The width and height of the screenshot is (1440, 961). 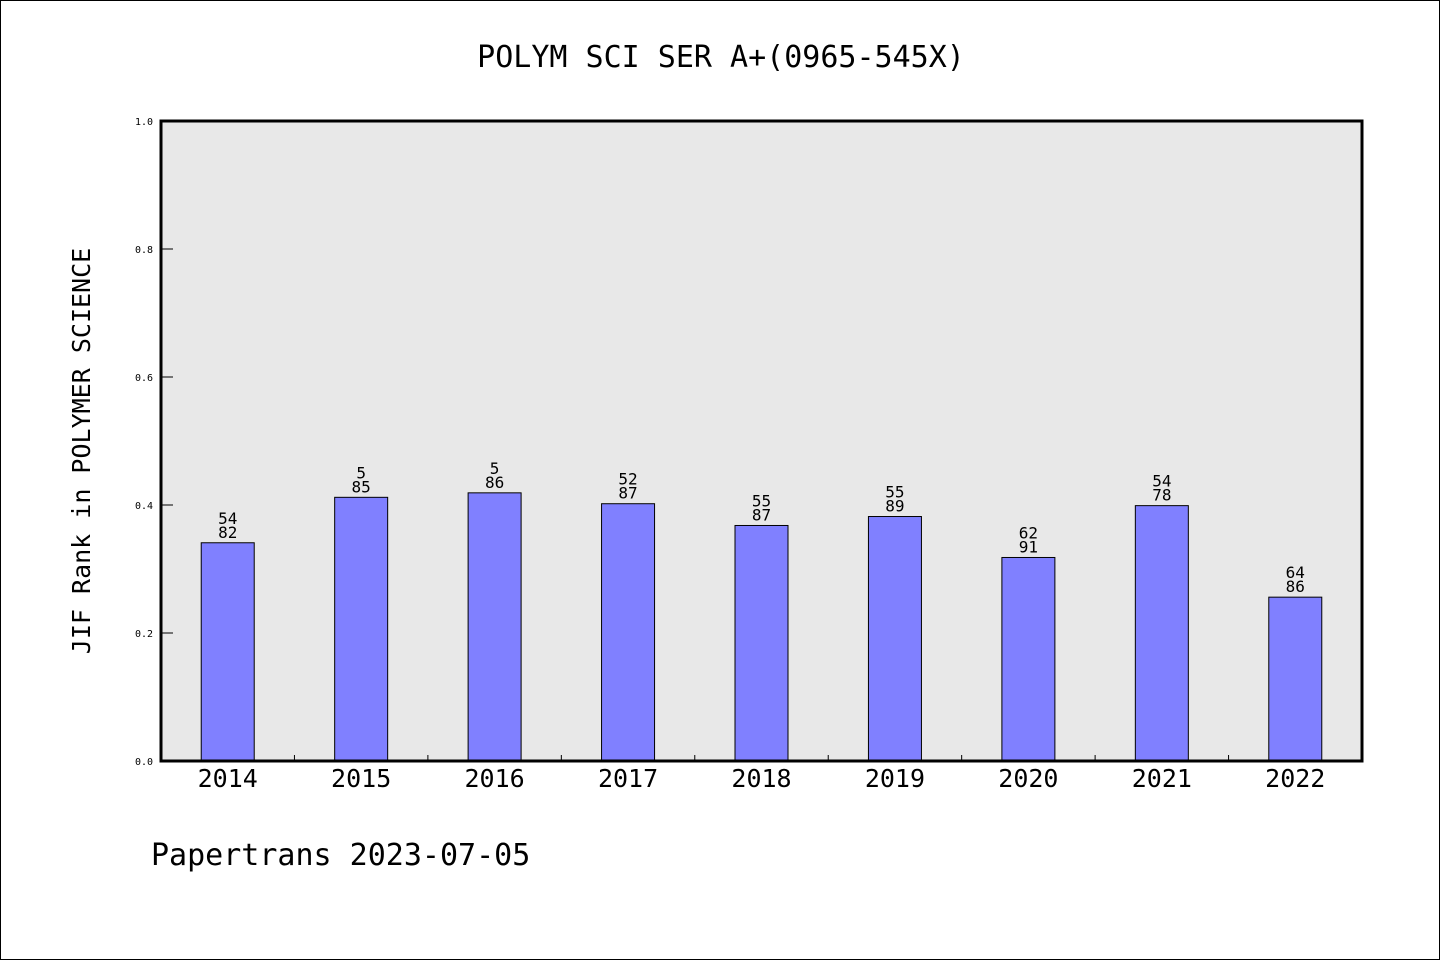 What do you see at coordinates (144, 634) in the screenshot?
I see `y-tick-label: 0.2` at bounding box center [144, 634].